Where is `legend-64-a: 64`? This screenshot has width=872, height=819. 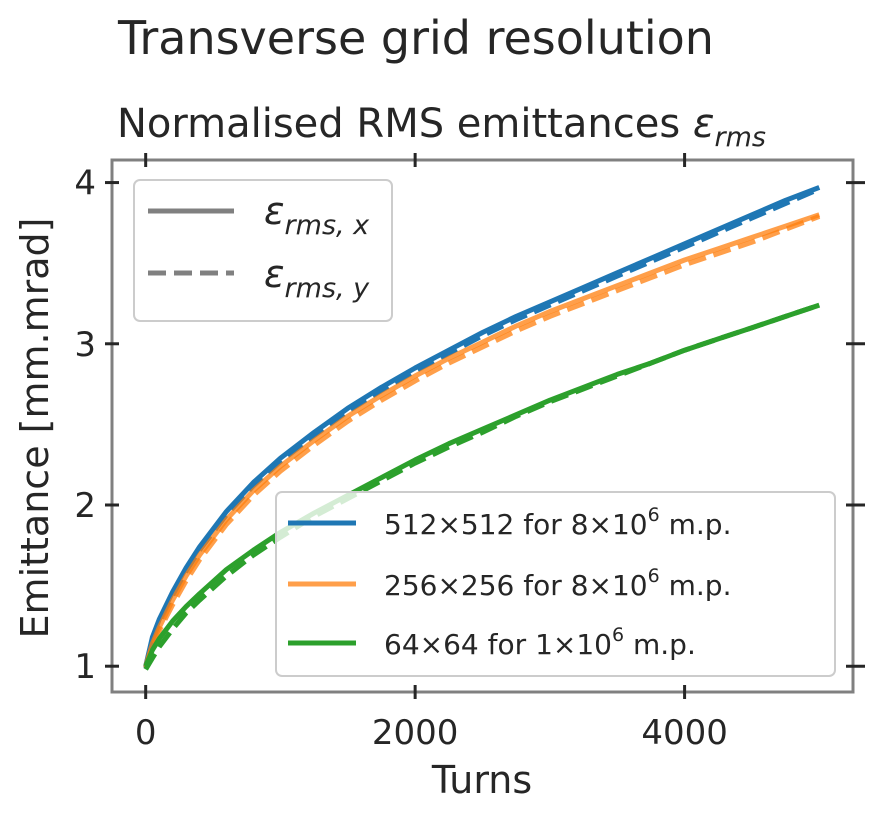
legend-64-a: 64 is located at coordinates (402, 644).